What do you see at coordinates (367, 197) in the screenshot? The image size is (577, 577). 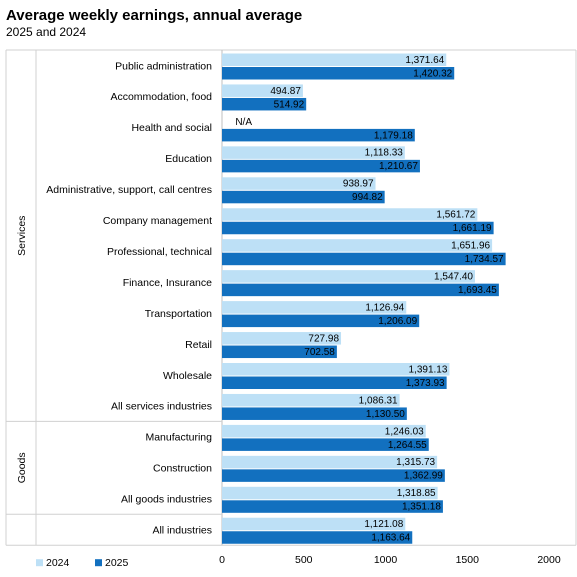 I see `data-label-2025: 994.82` at bounding box center [367, 197].